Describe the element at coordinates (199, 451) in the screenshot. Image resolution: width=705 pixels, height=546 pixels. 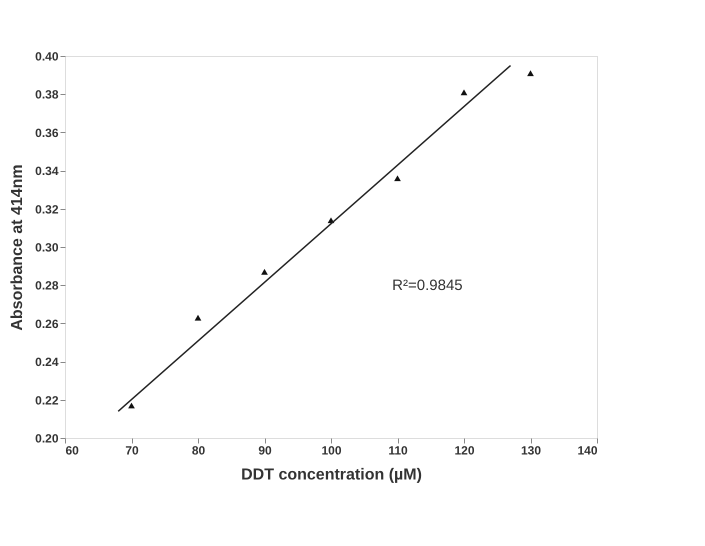
I see `x-tick-label: 80` at that location.